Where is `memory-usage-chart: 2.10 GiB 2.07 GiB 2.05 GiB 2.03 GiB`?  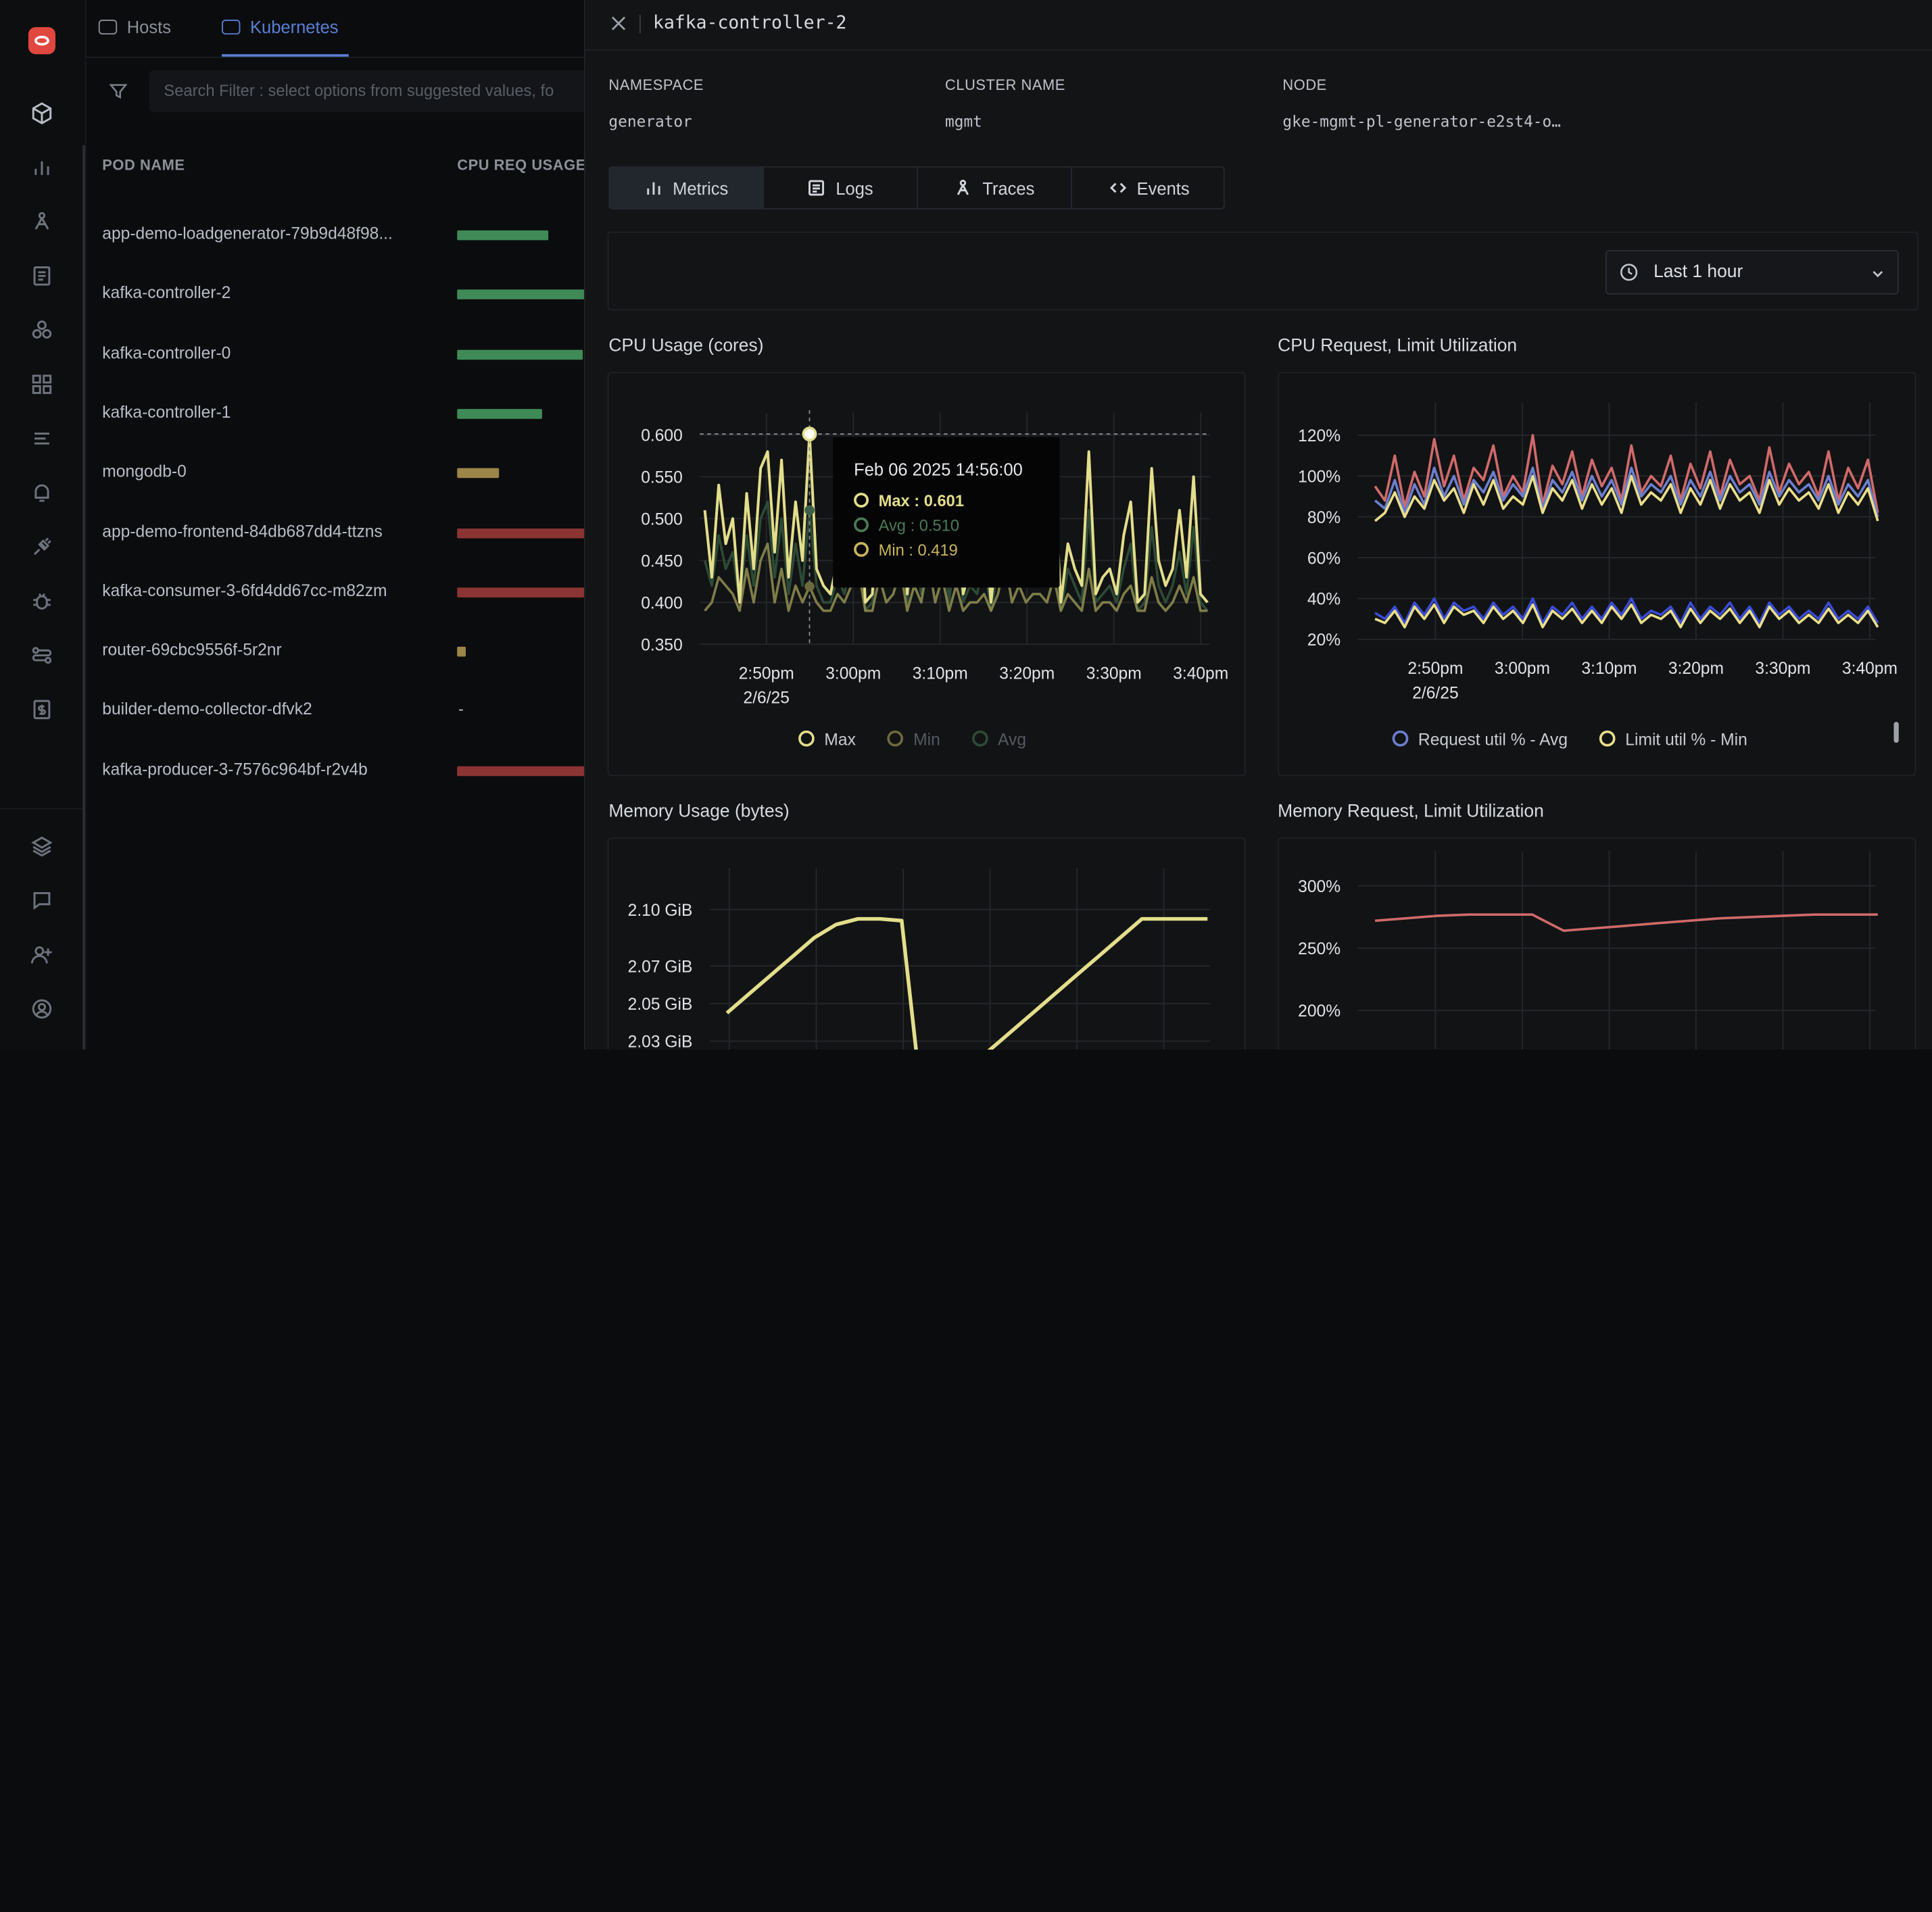 memory-usage-chart: 2.10 GiB 2.07 GiB 2.05 GiB 2.03 GiB is located at coordinates (928, 944).